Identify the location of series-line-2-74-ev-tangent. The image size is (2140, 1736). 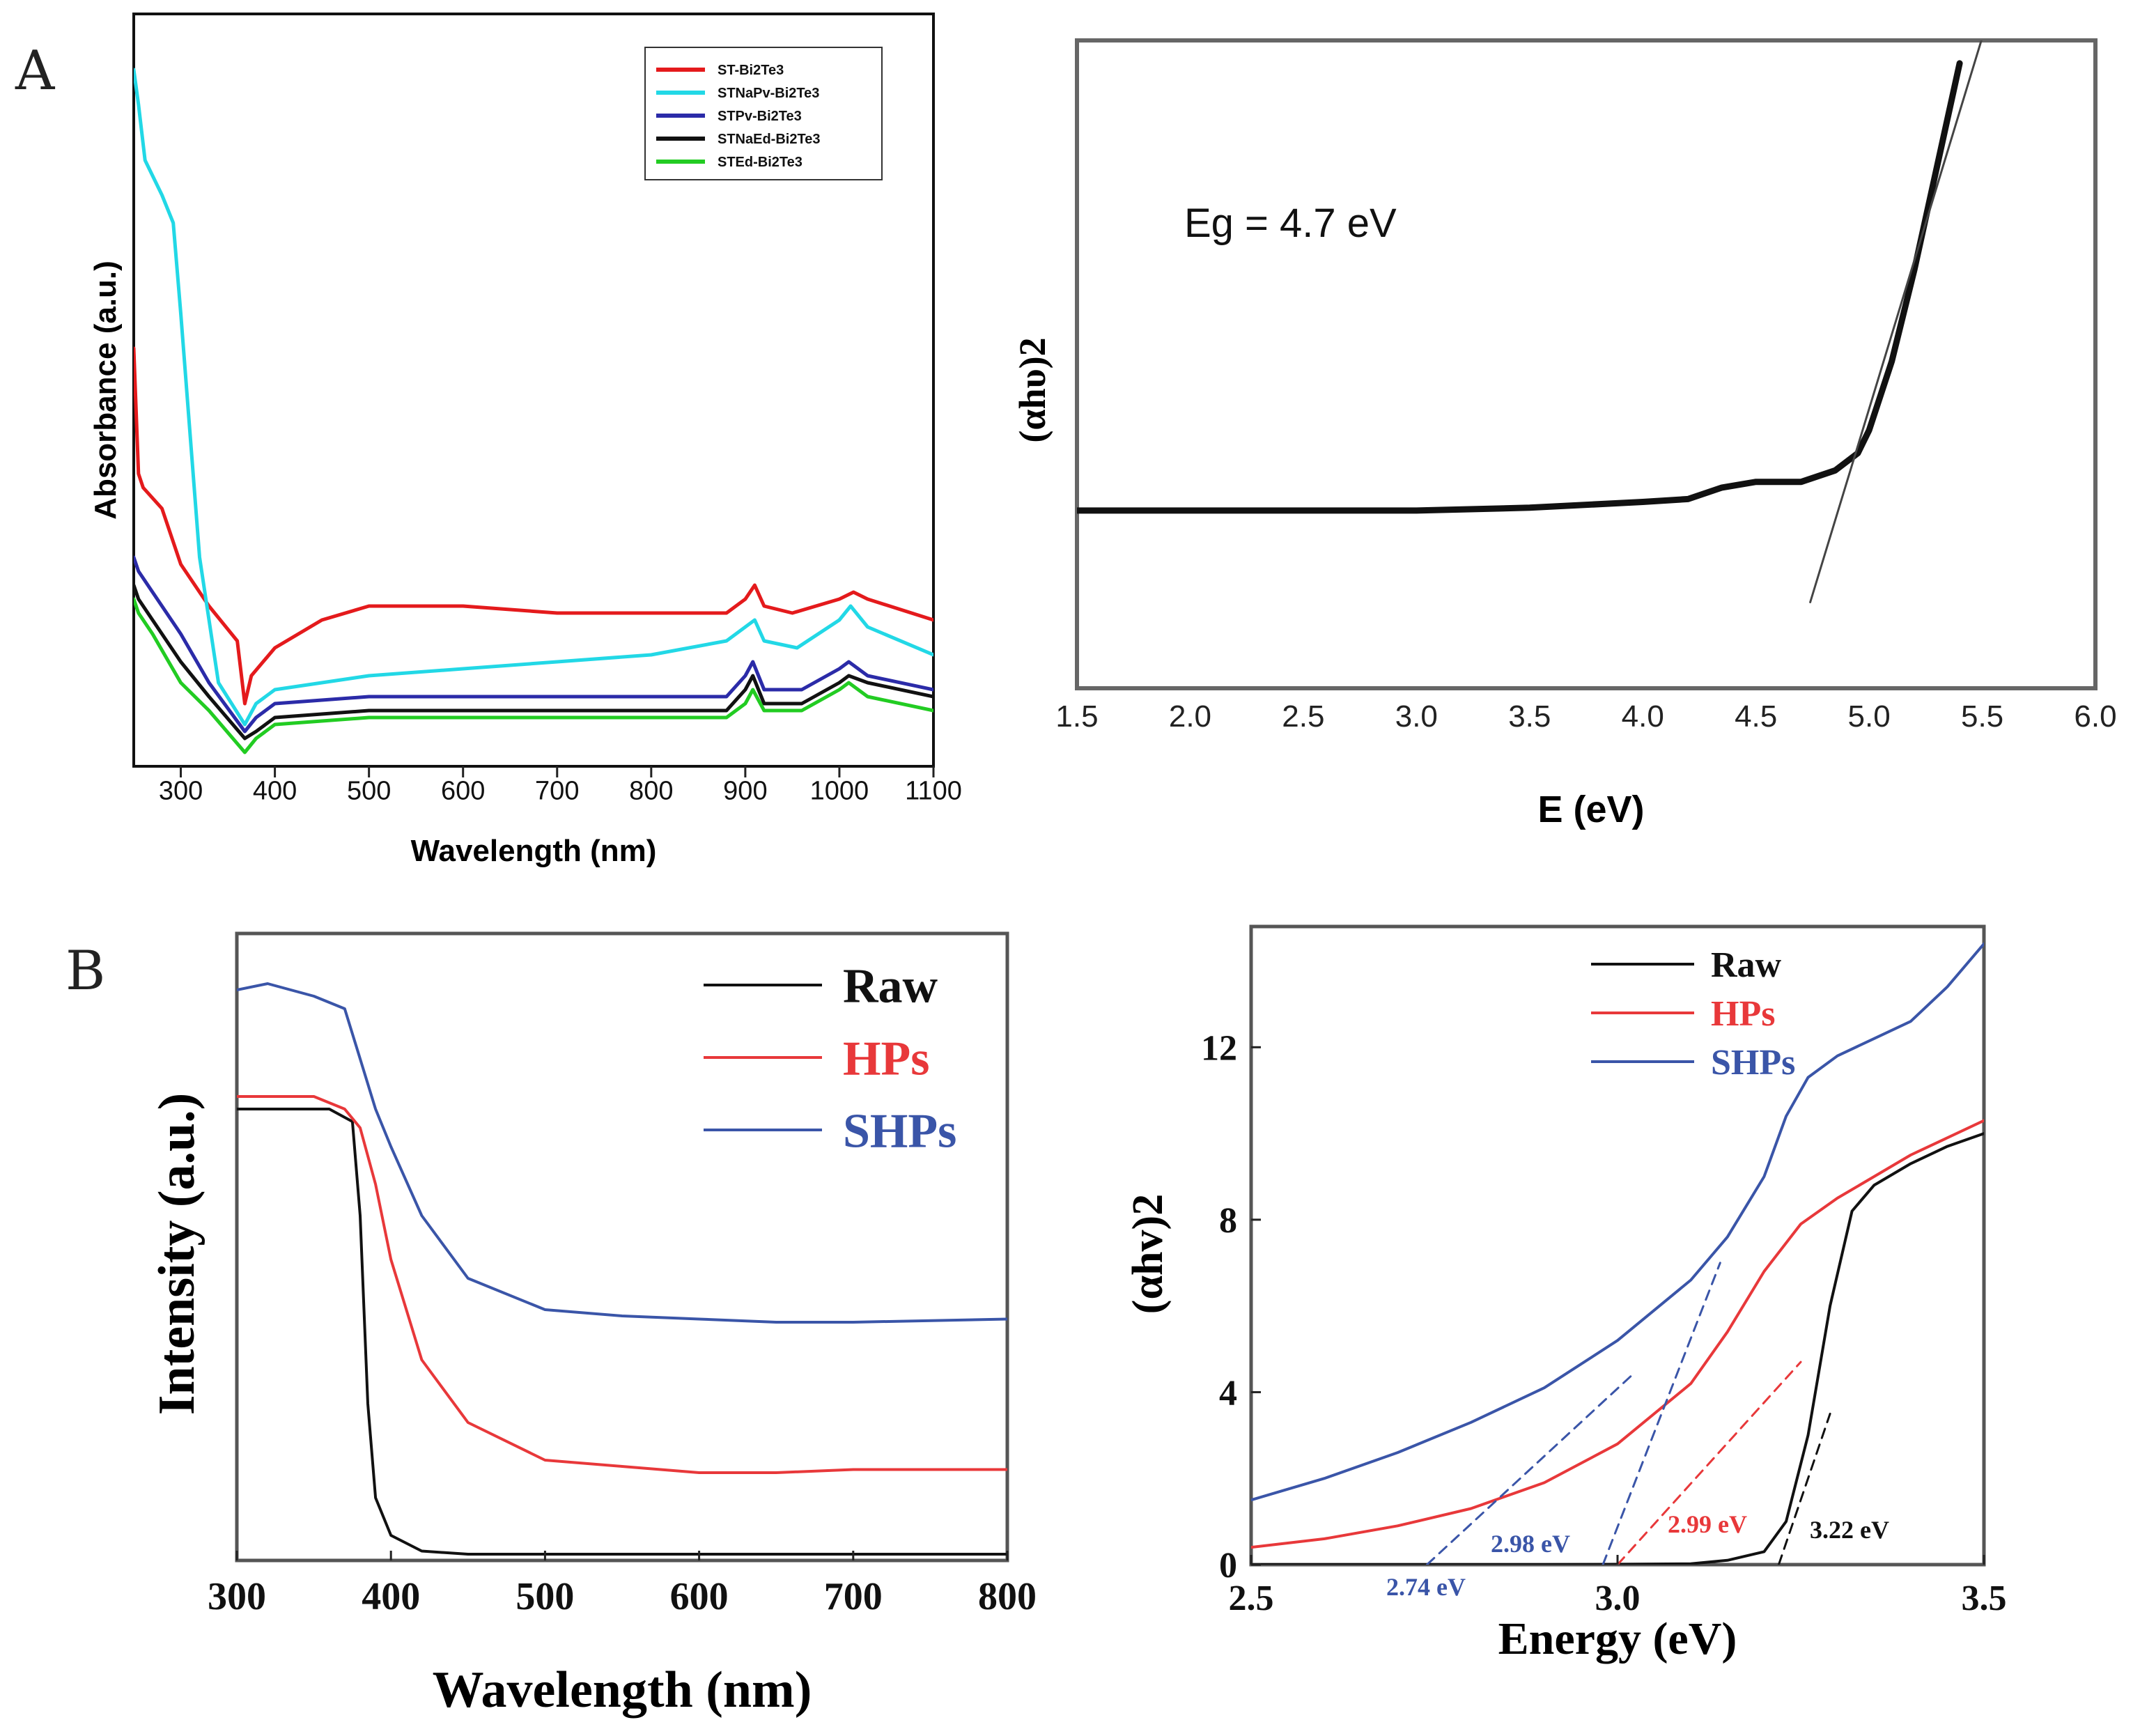
(1530, 1470).